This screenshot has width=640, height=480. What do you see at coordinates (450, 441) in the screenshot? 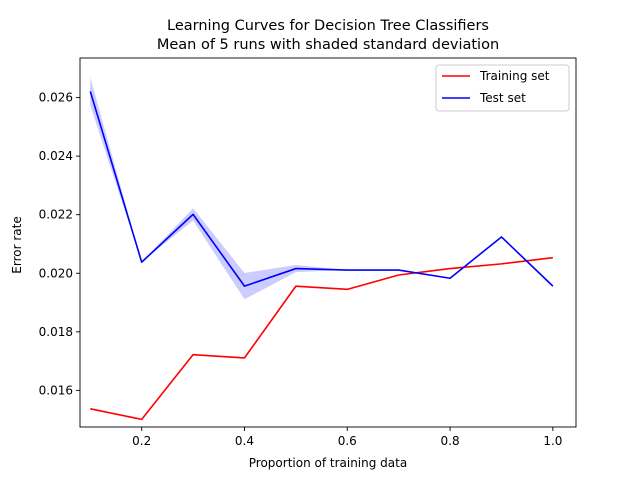
I see `x-tick-label: 0.8` at bounding box center [450, 441].